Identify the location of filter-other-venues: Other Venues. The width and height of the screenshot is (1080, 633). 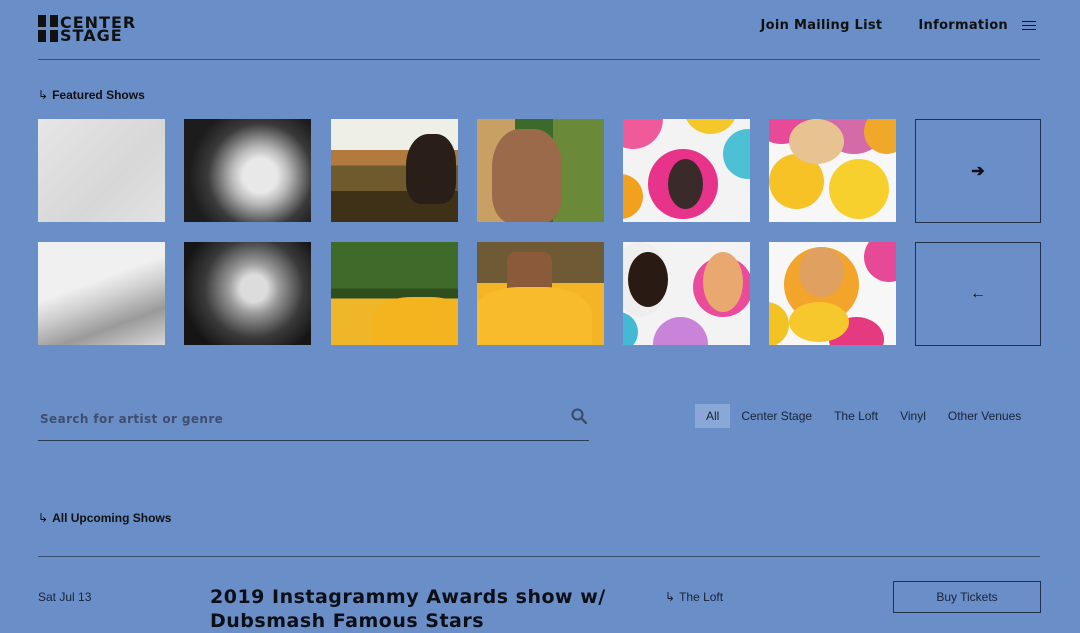
(984, 416).